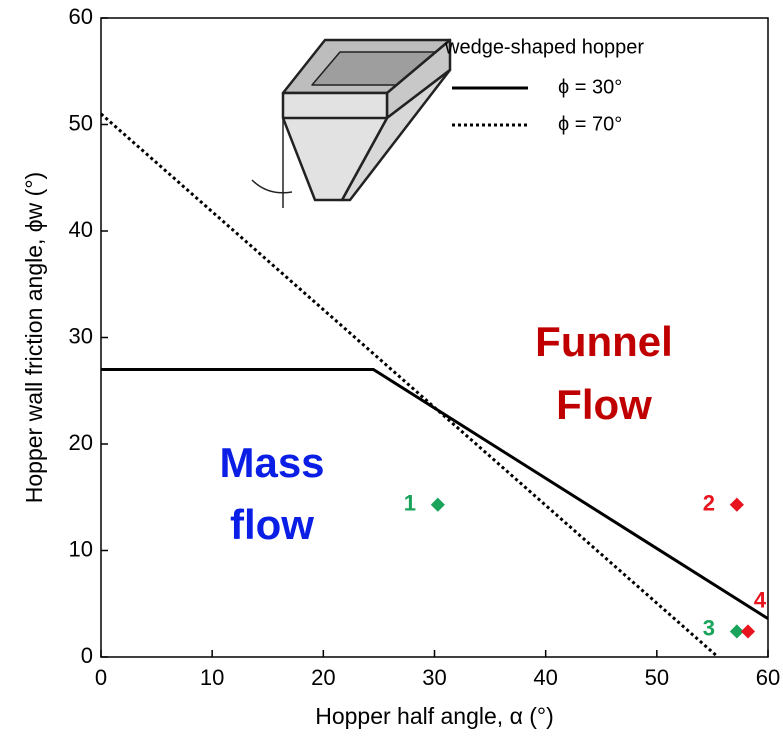 The image size is (783, 739). I want to click on hopper-diagram, so click(351, 123).